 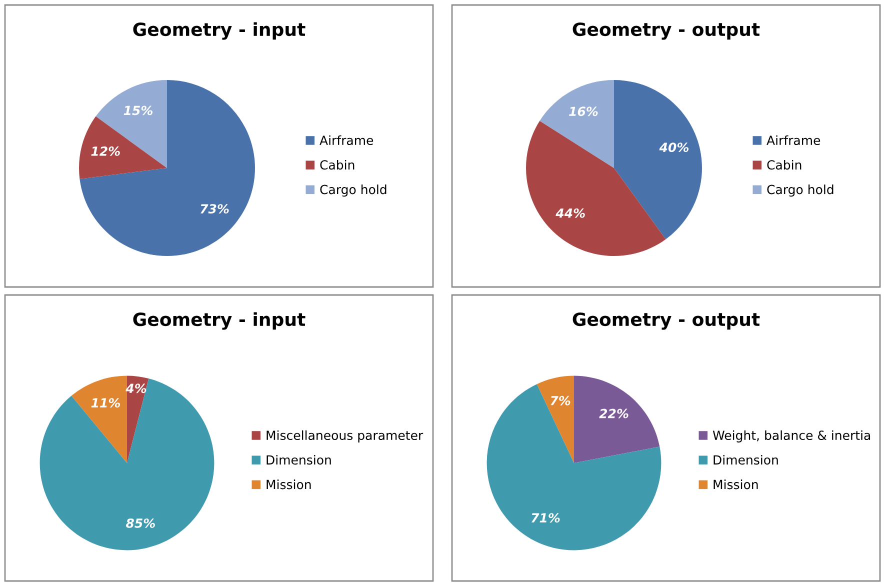 I want to click on data-label: 7%, so click(x=560, y=401).